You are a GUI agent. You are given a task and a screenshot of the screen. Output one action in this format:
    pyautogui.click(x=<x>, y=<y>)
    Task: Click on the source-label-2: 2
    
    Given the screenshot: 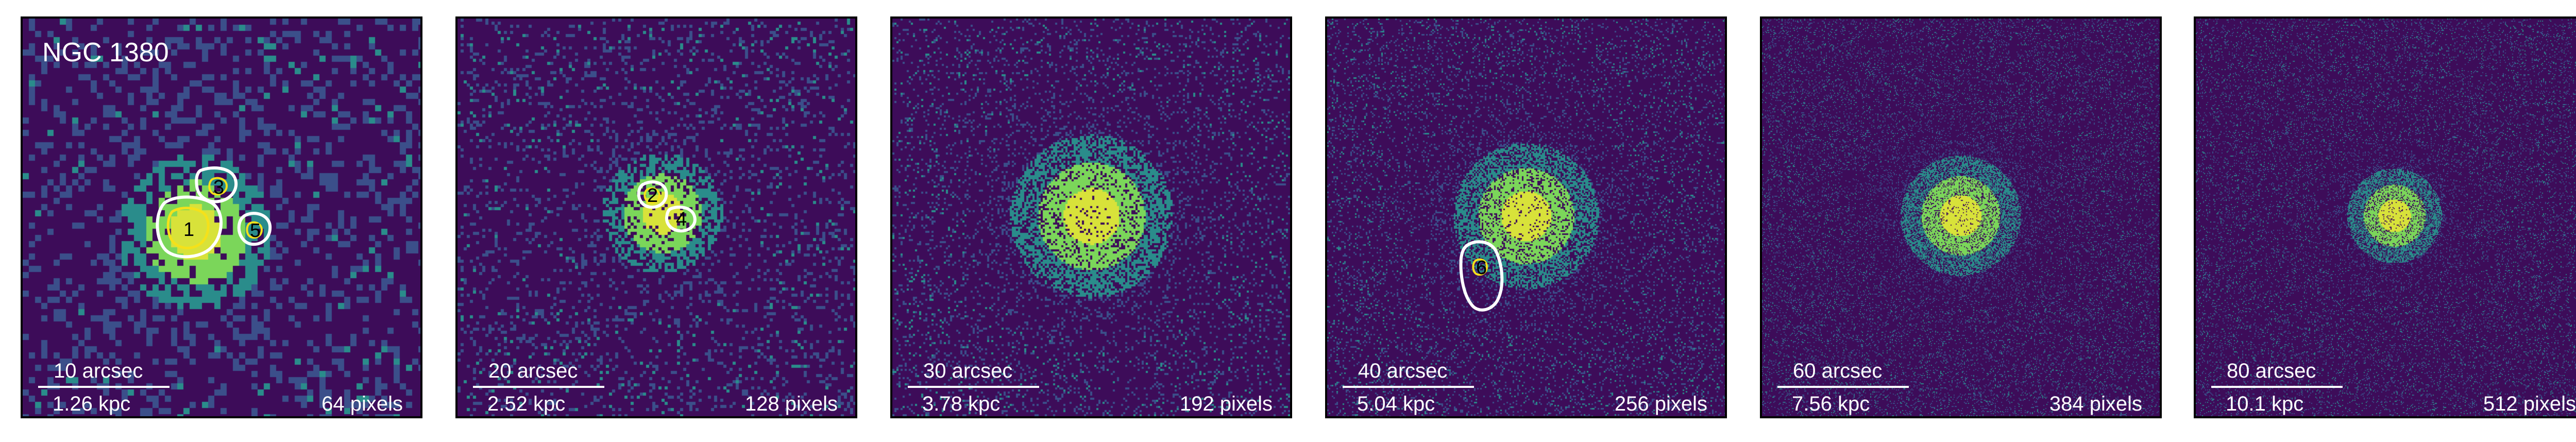 What is the action you would take?
    pyautogui.click(x=652, y=196)
    